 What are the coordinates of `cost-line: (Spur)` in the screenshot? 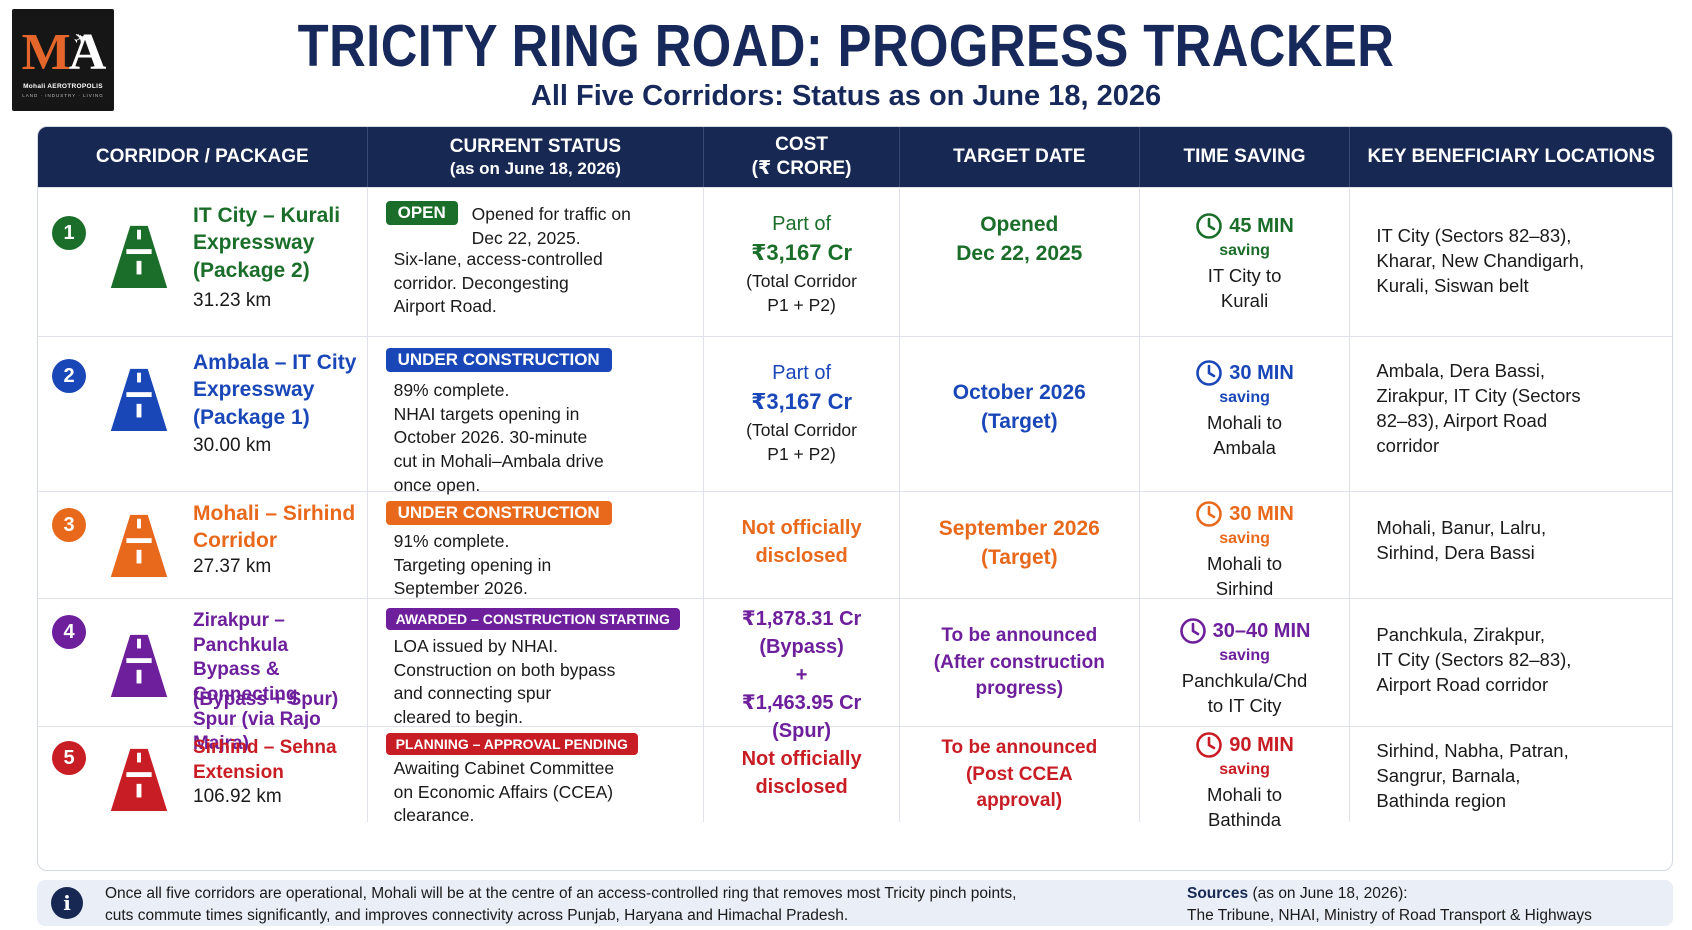 It's located at (802, 731).